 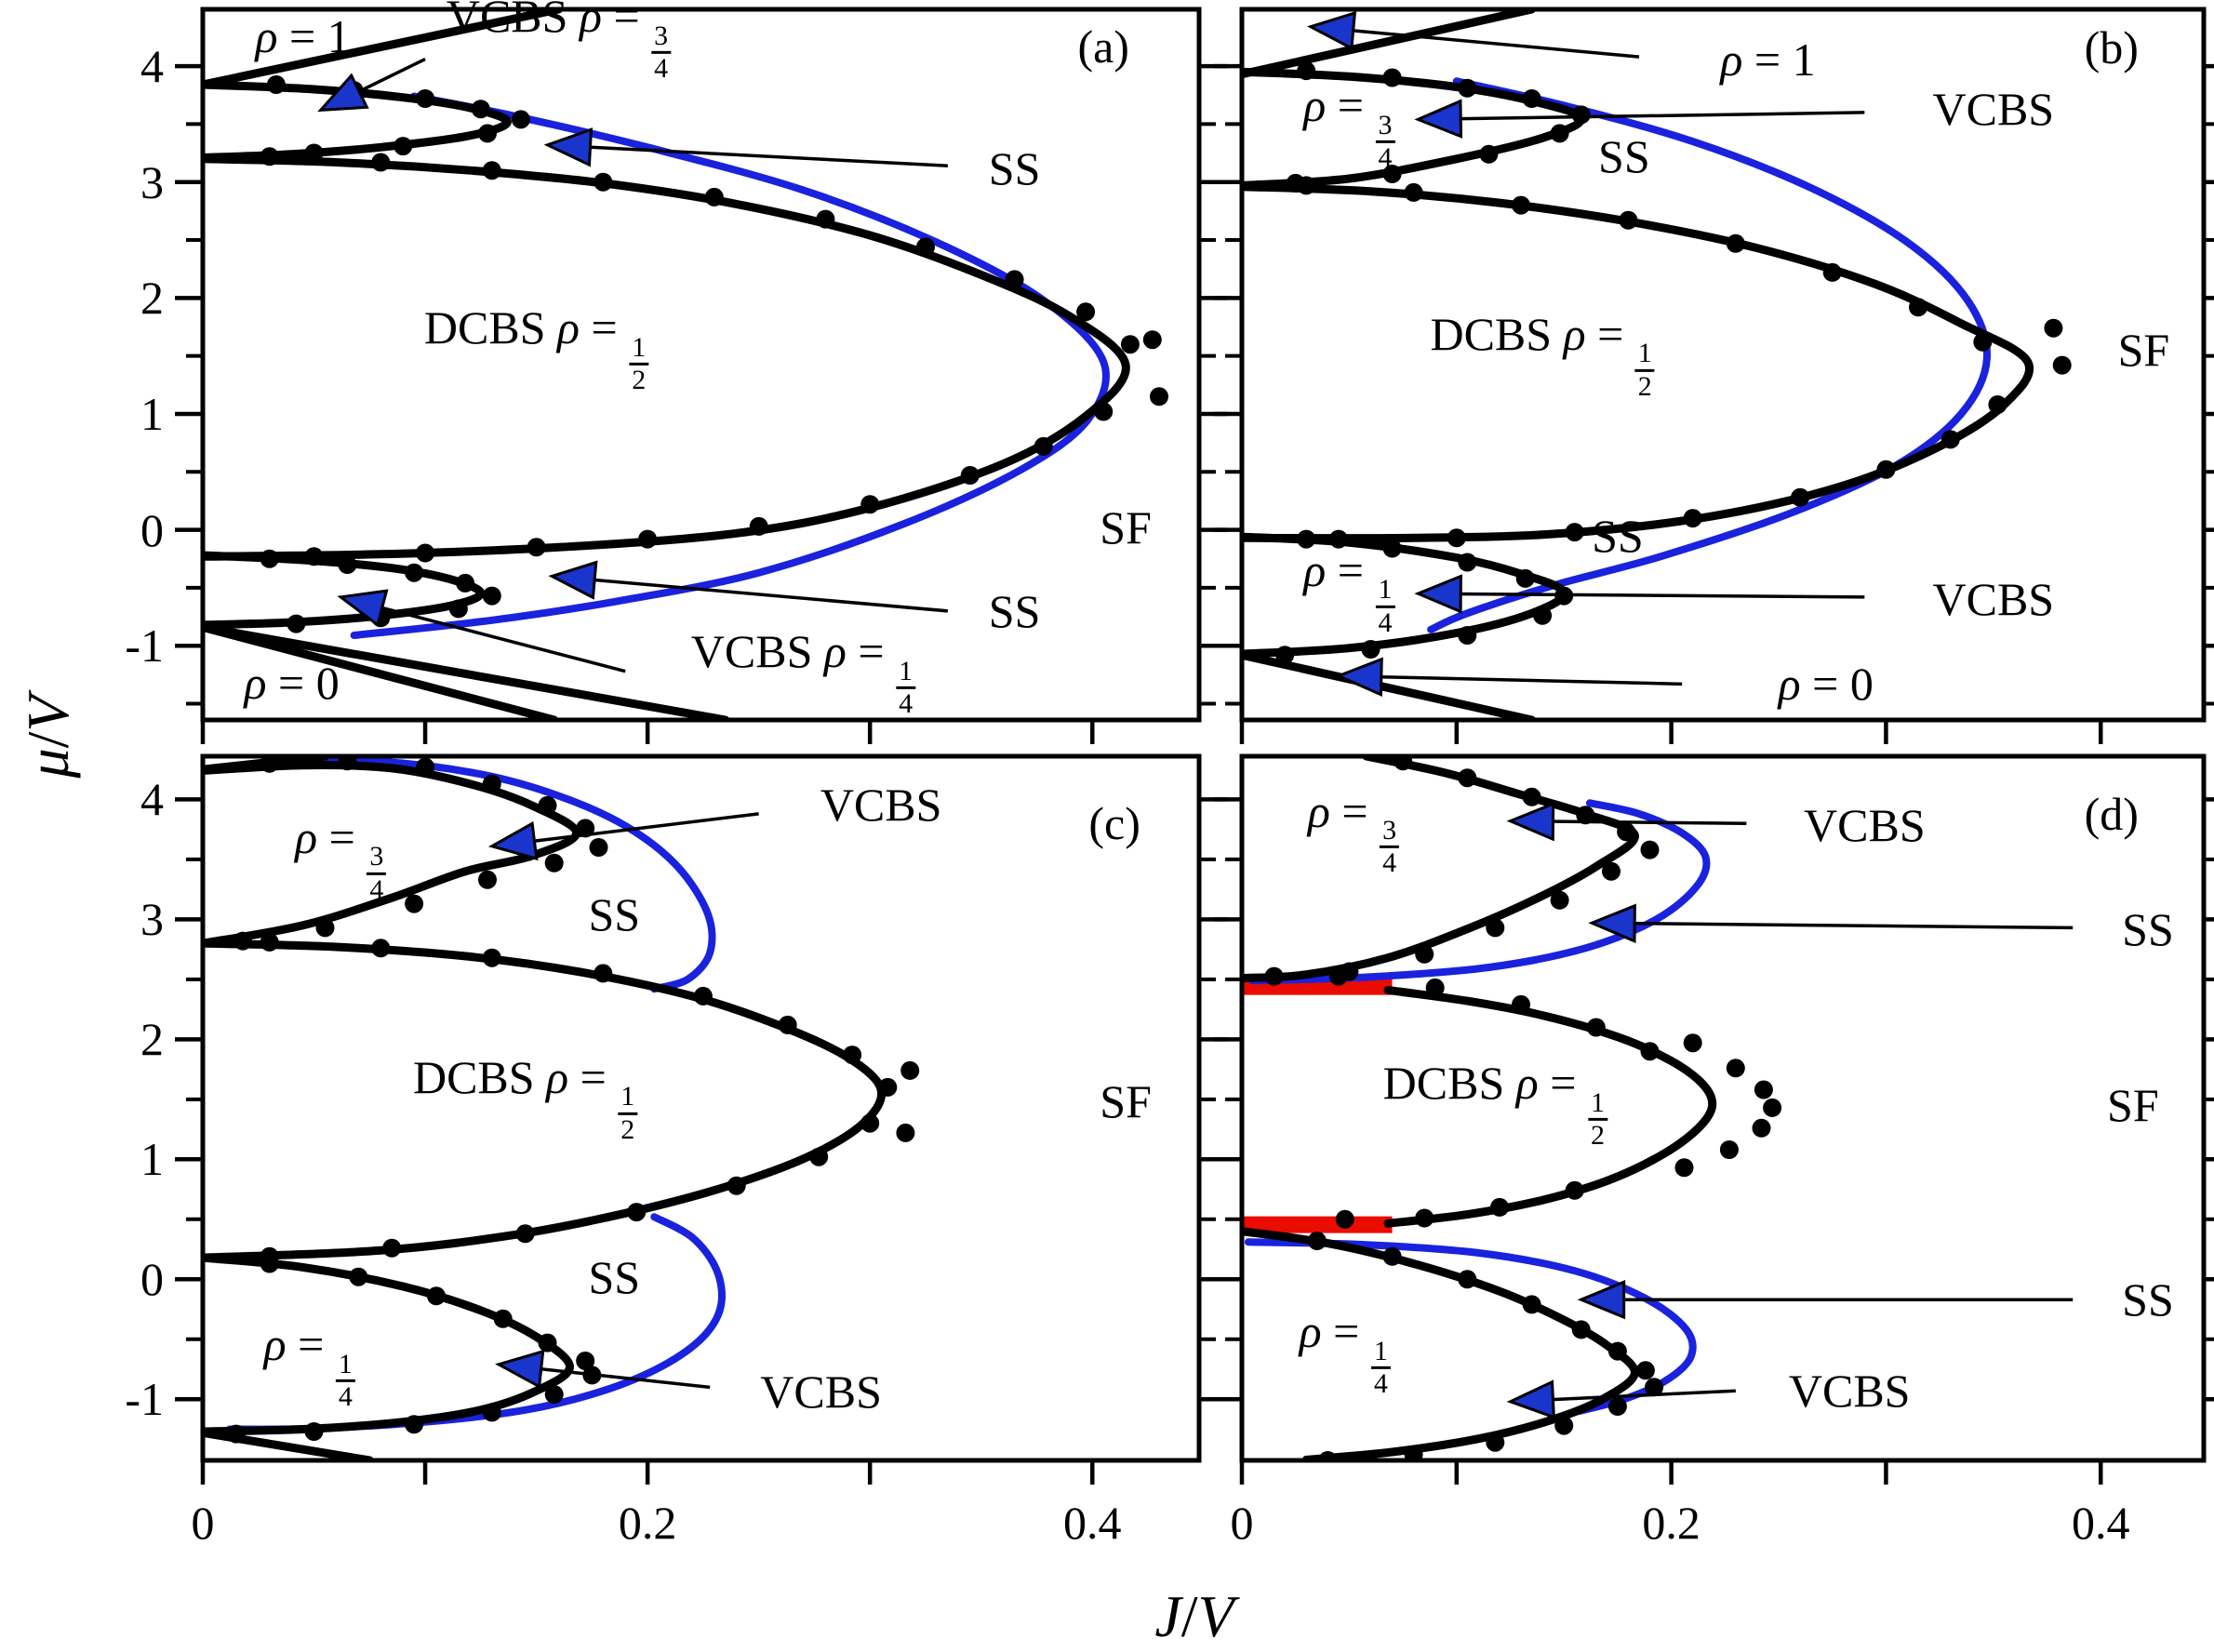 I want to click on panel-b-label-sf: SF, so click(x=2143, y=350).